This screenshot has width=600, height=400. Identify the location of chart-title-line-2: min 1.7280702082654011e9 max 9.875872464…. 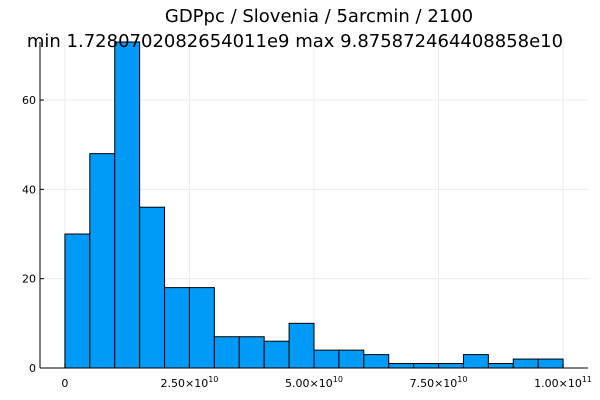
(295, 41).